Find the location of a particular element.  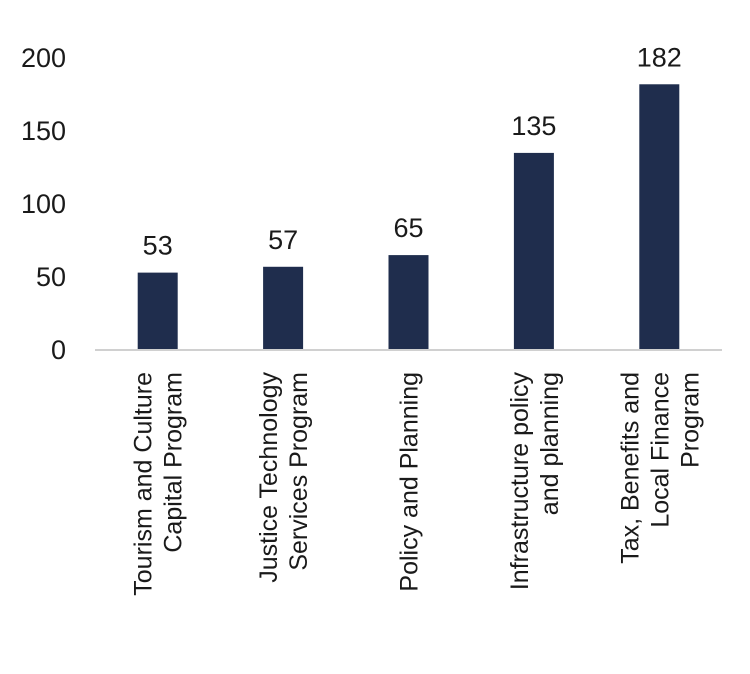

x-category-label-line: Policy and Planning is located at coordinates (410, 482).